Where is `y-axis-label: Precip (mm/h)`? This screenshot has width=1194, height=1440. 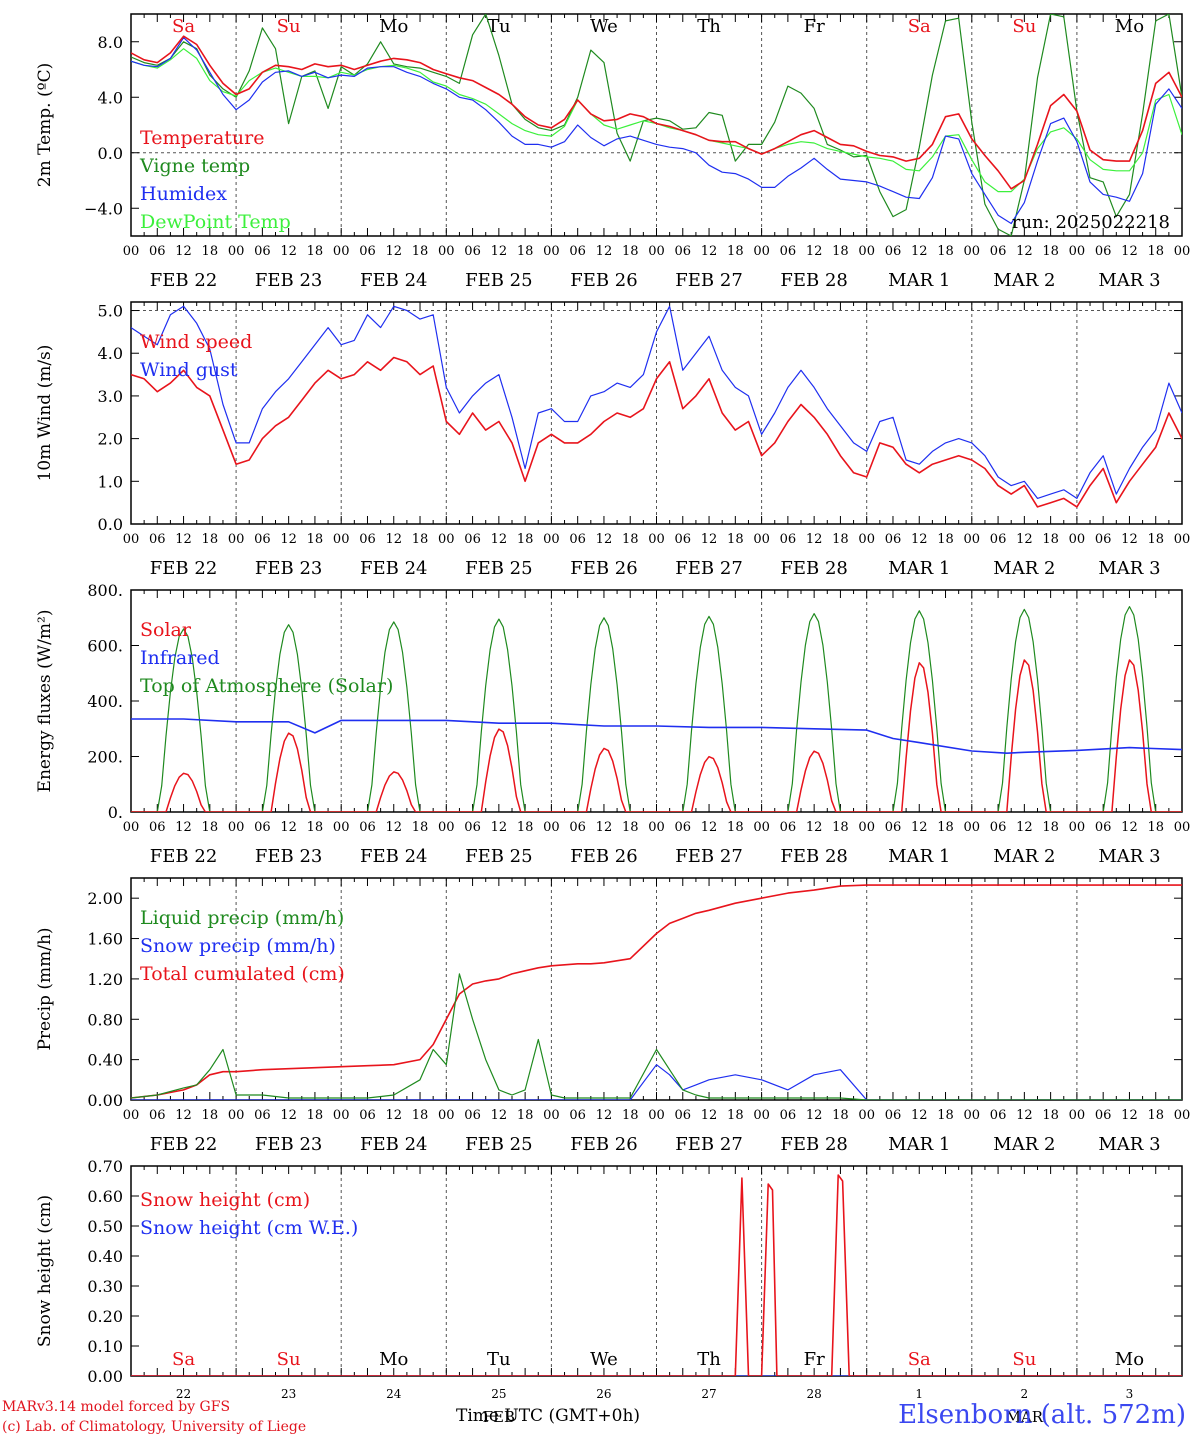 y-axis-label: Precip (mm/h) is located at coordinates (45, 988).